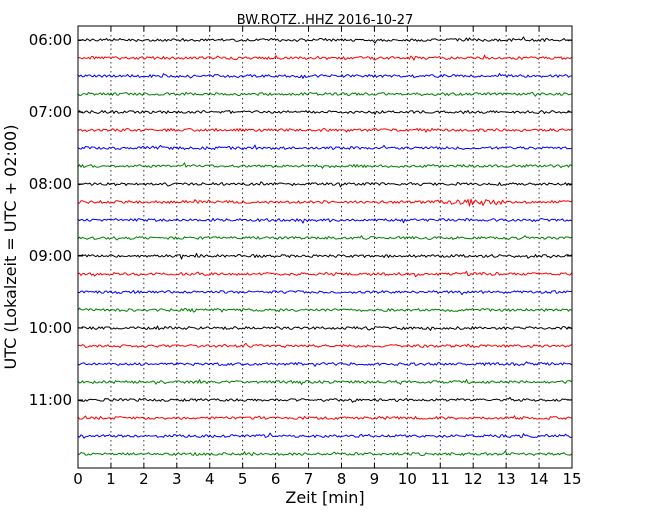 The width and height of the screenshot is (650, 520). I want to click on x-tick-label: 12, so click(473, 479).